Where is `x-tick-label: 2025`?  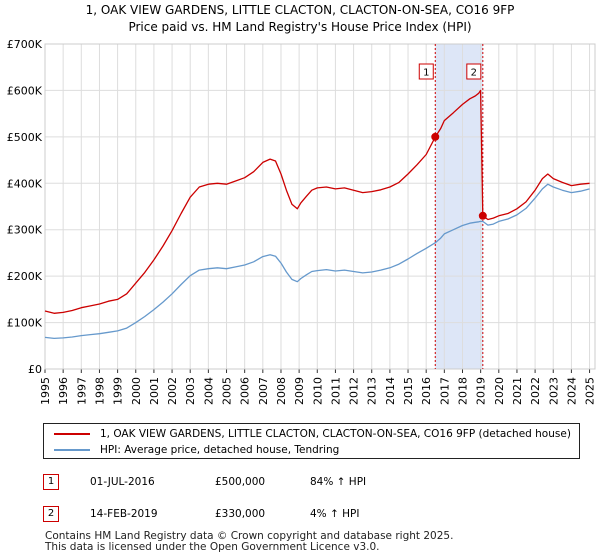
x-tick-label: 2025 is located at coordinates (590, 391).